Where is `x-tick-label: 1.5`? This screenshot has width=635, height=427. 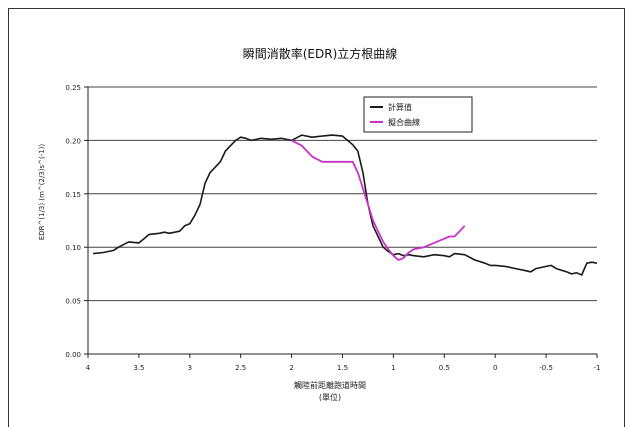 x-tick-label: 1.5 is located at coordinates (342, 368).